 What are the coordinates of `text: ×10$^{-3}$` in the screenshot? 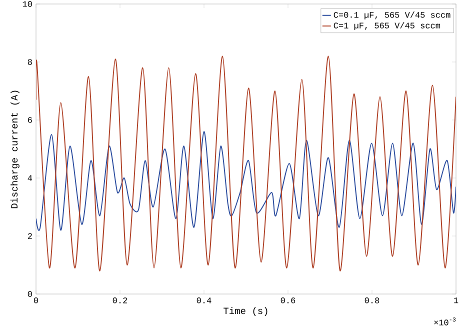 It's located at (445, 322).